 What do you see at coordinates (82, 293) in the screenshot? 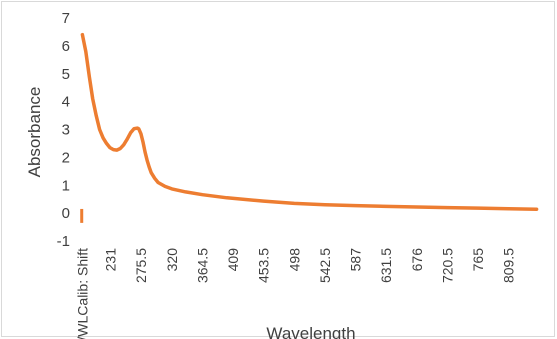
I see `x-tick-label: ?/WLCalib: Shift` at bounding box center [82, 293].